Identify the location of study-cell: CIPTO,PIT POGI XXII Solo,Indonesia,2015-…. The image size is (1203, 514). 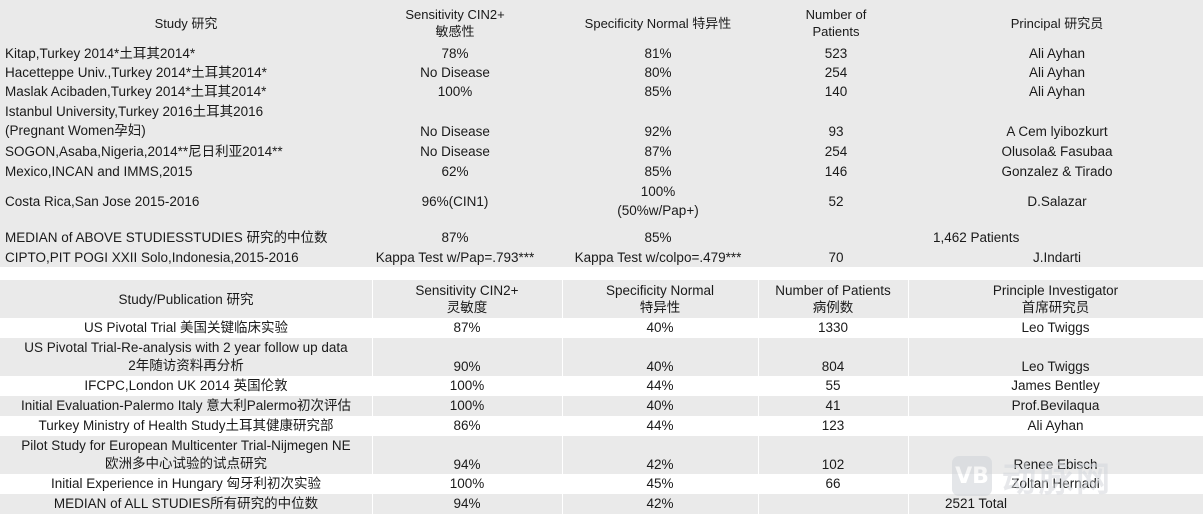
(152, 257).